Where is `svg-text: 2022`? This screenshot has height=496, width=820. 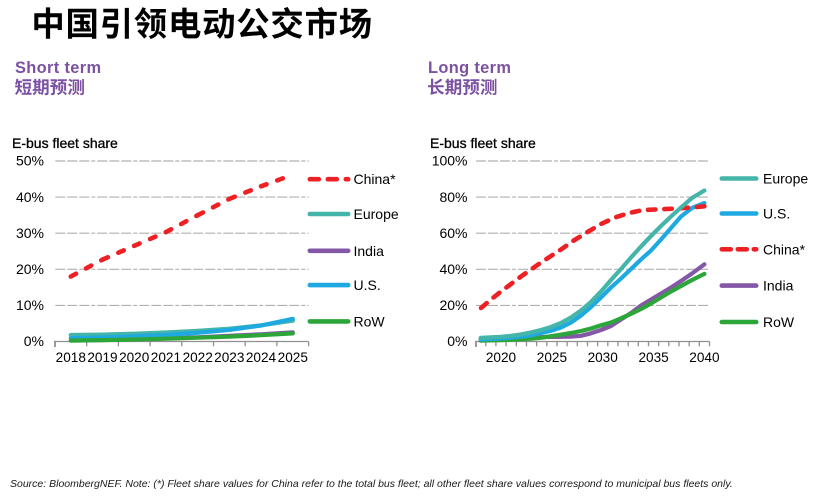 svg-text: 2022 is located at coordinates (198, 357).